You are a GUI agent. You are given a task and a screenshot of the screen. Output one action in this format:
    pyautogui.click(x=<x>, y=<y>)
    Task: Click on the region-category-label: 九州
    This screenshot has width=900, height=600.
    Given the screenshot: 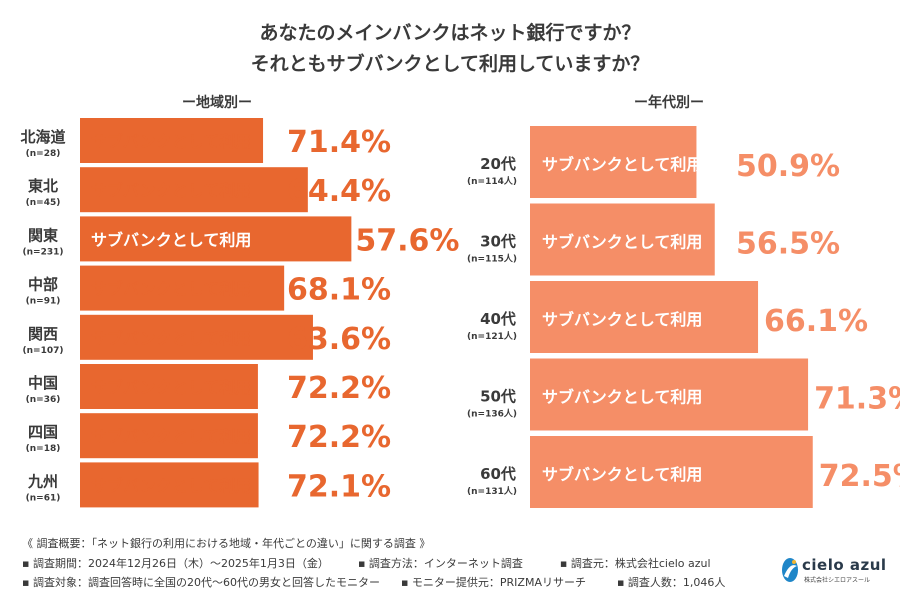 What is the action you would take?
    pyautogui.click(x=42, y=481)
    